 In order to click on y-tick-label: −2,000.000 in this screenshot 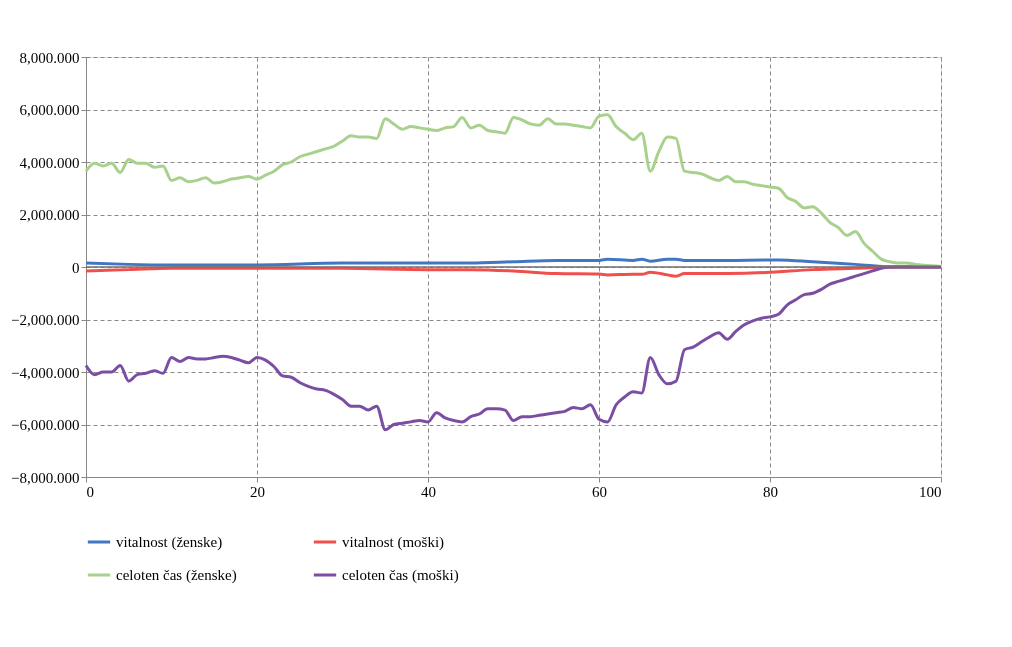, I will do `click(45, 320)`.